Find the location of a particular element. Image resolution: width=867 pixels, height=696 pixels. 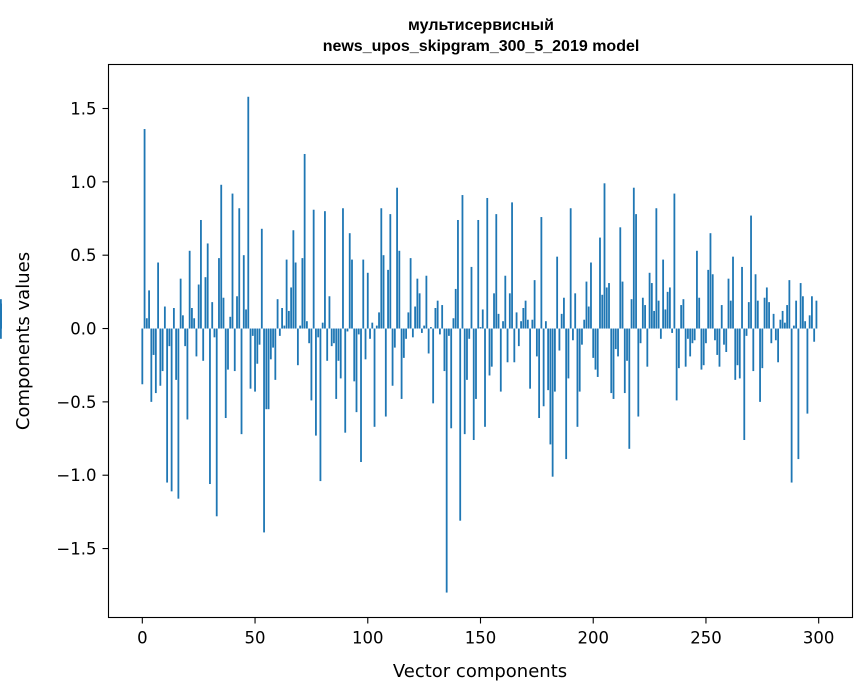

y-tick-label: 1.5 is located at coordinates (83, 109).